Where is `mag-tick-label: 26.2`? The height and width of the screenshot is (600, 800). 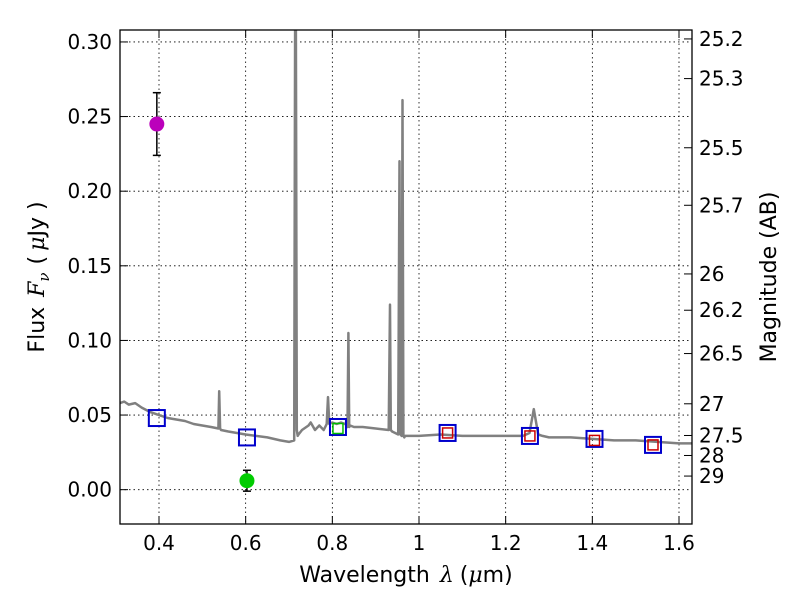
mag-tick-label: 26.2 is located at coordinates (721, 310).